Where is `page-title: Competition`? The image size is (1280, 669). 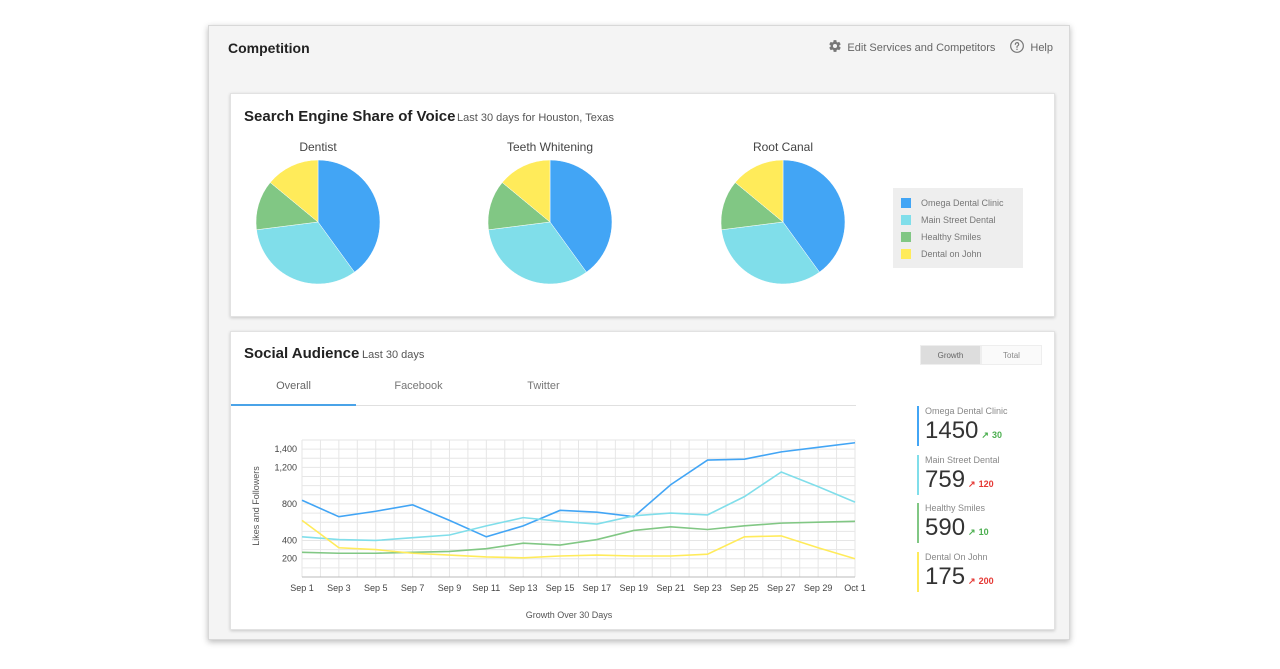
page-title: Competition is located at coordinates (269, 48).